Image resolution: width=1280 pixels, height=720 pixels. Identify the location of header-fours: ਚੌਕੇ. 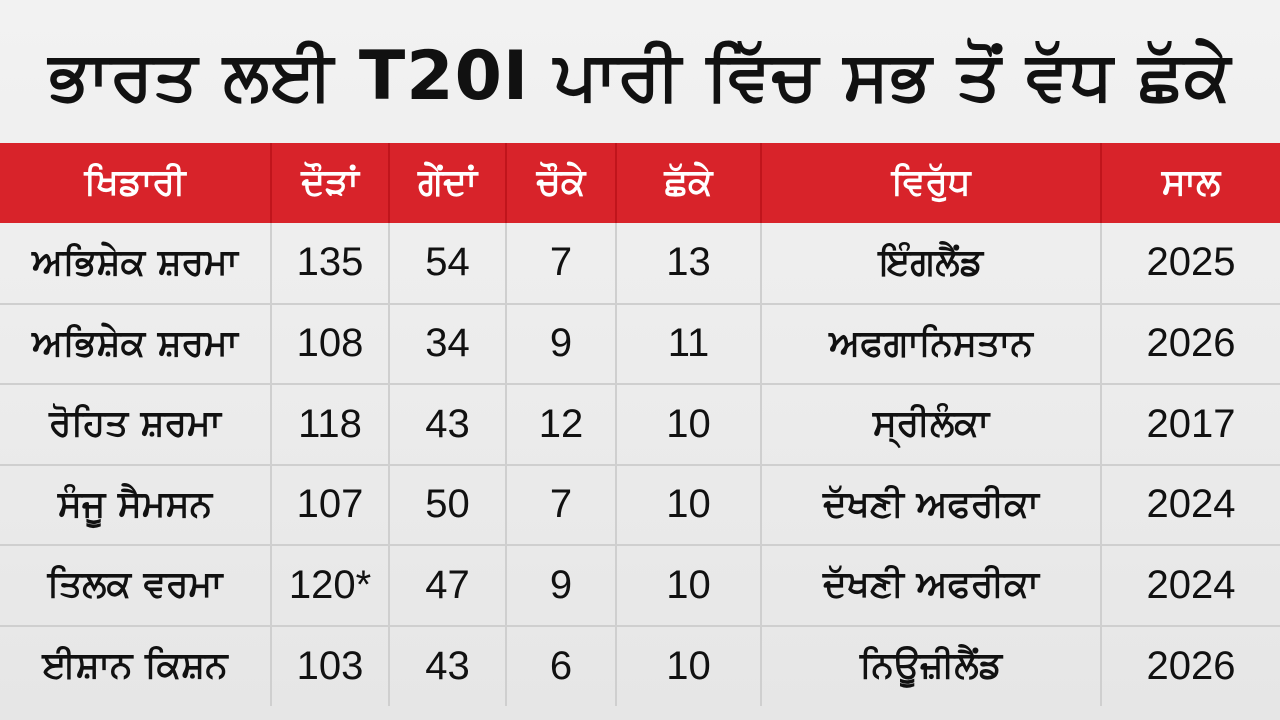
(561, 183).